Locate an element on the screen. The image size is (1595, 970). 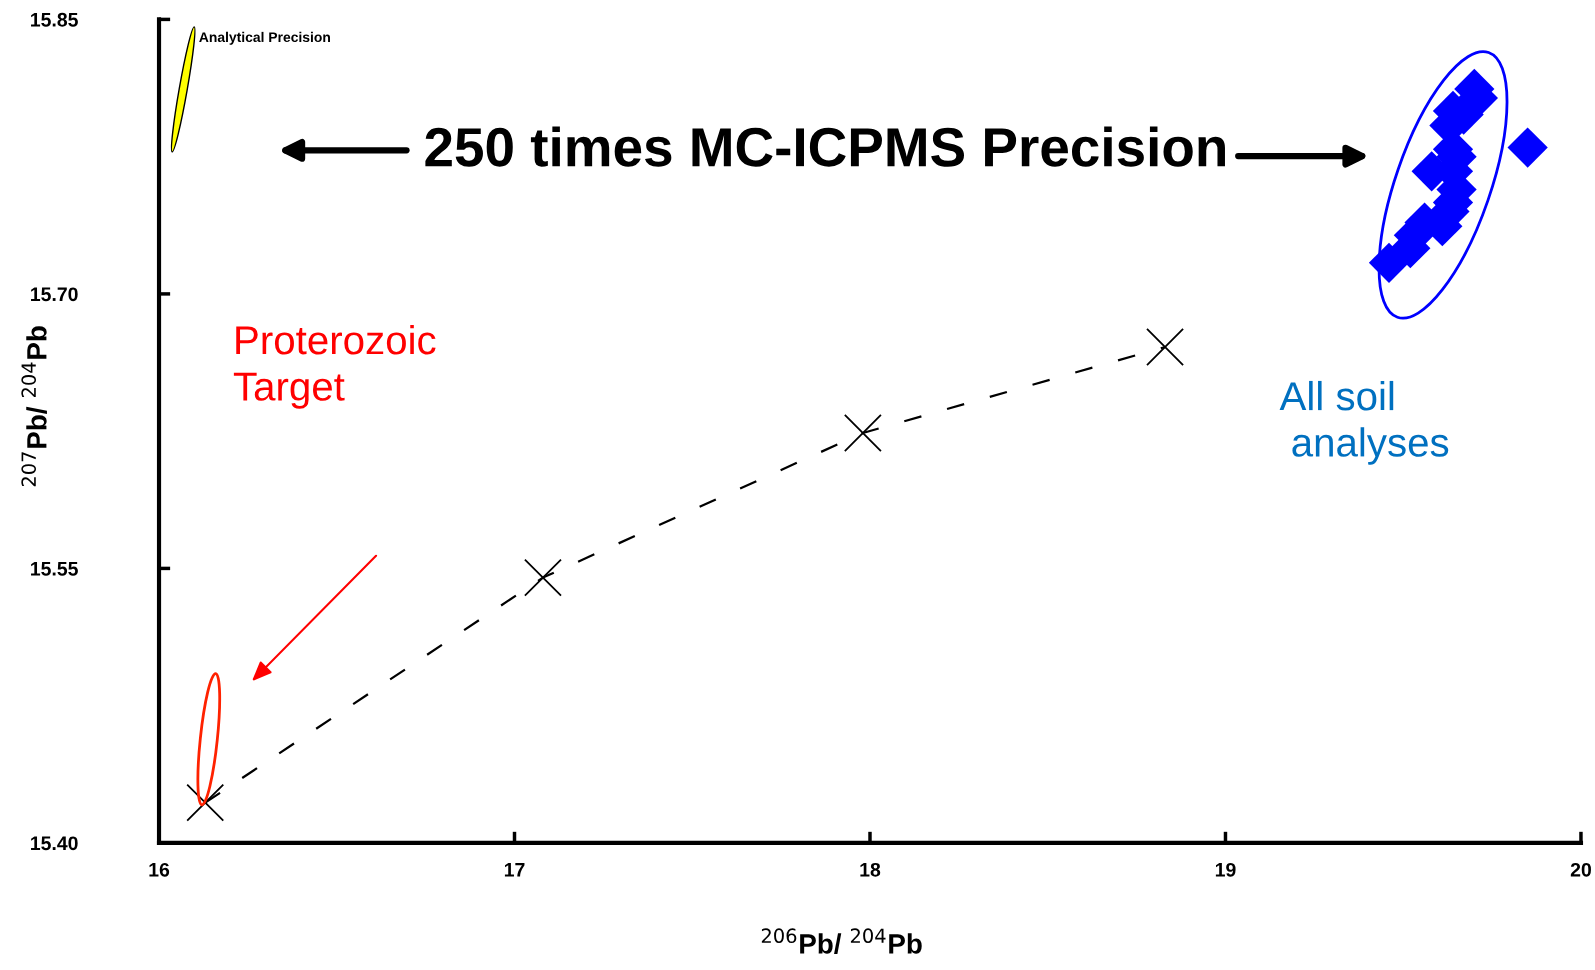
y-axis-title: $^{207}$Pb/ $^{204}$Pb is located at coordinates (34, 406).